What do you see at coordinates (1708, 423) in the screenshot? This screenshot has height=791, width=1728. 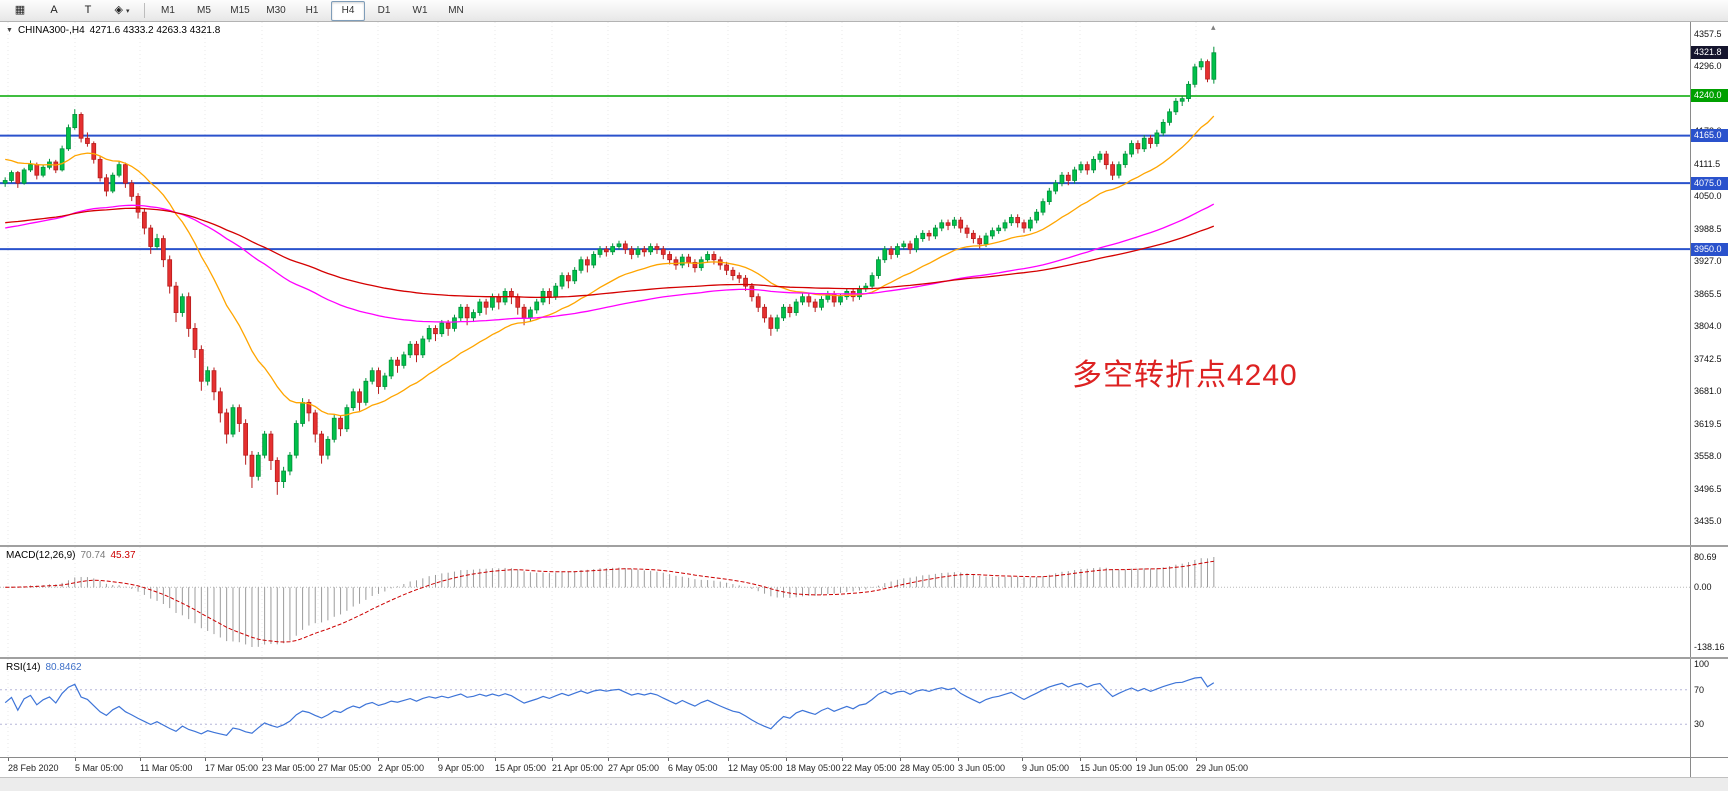 I see `price-axis-label: 3619.5` at bounding box center [1708, 423].